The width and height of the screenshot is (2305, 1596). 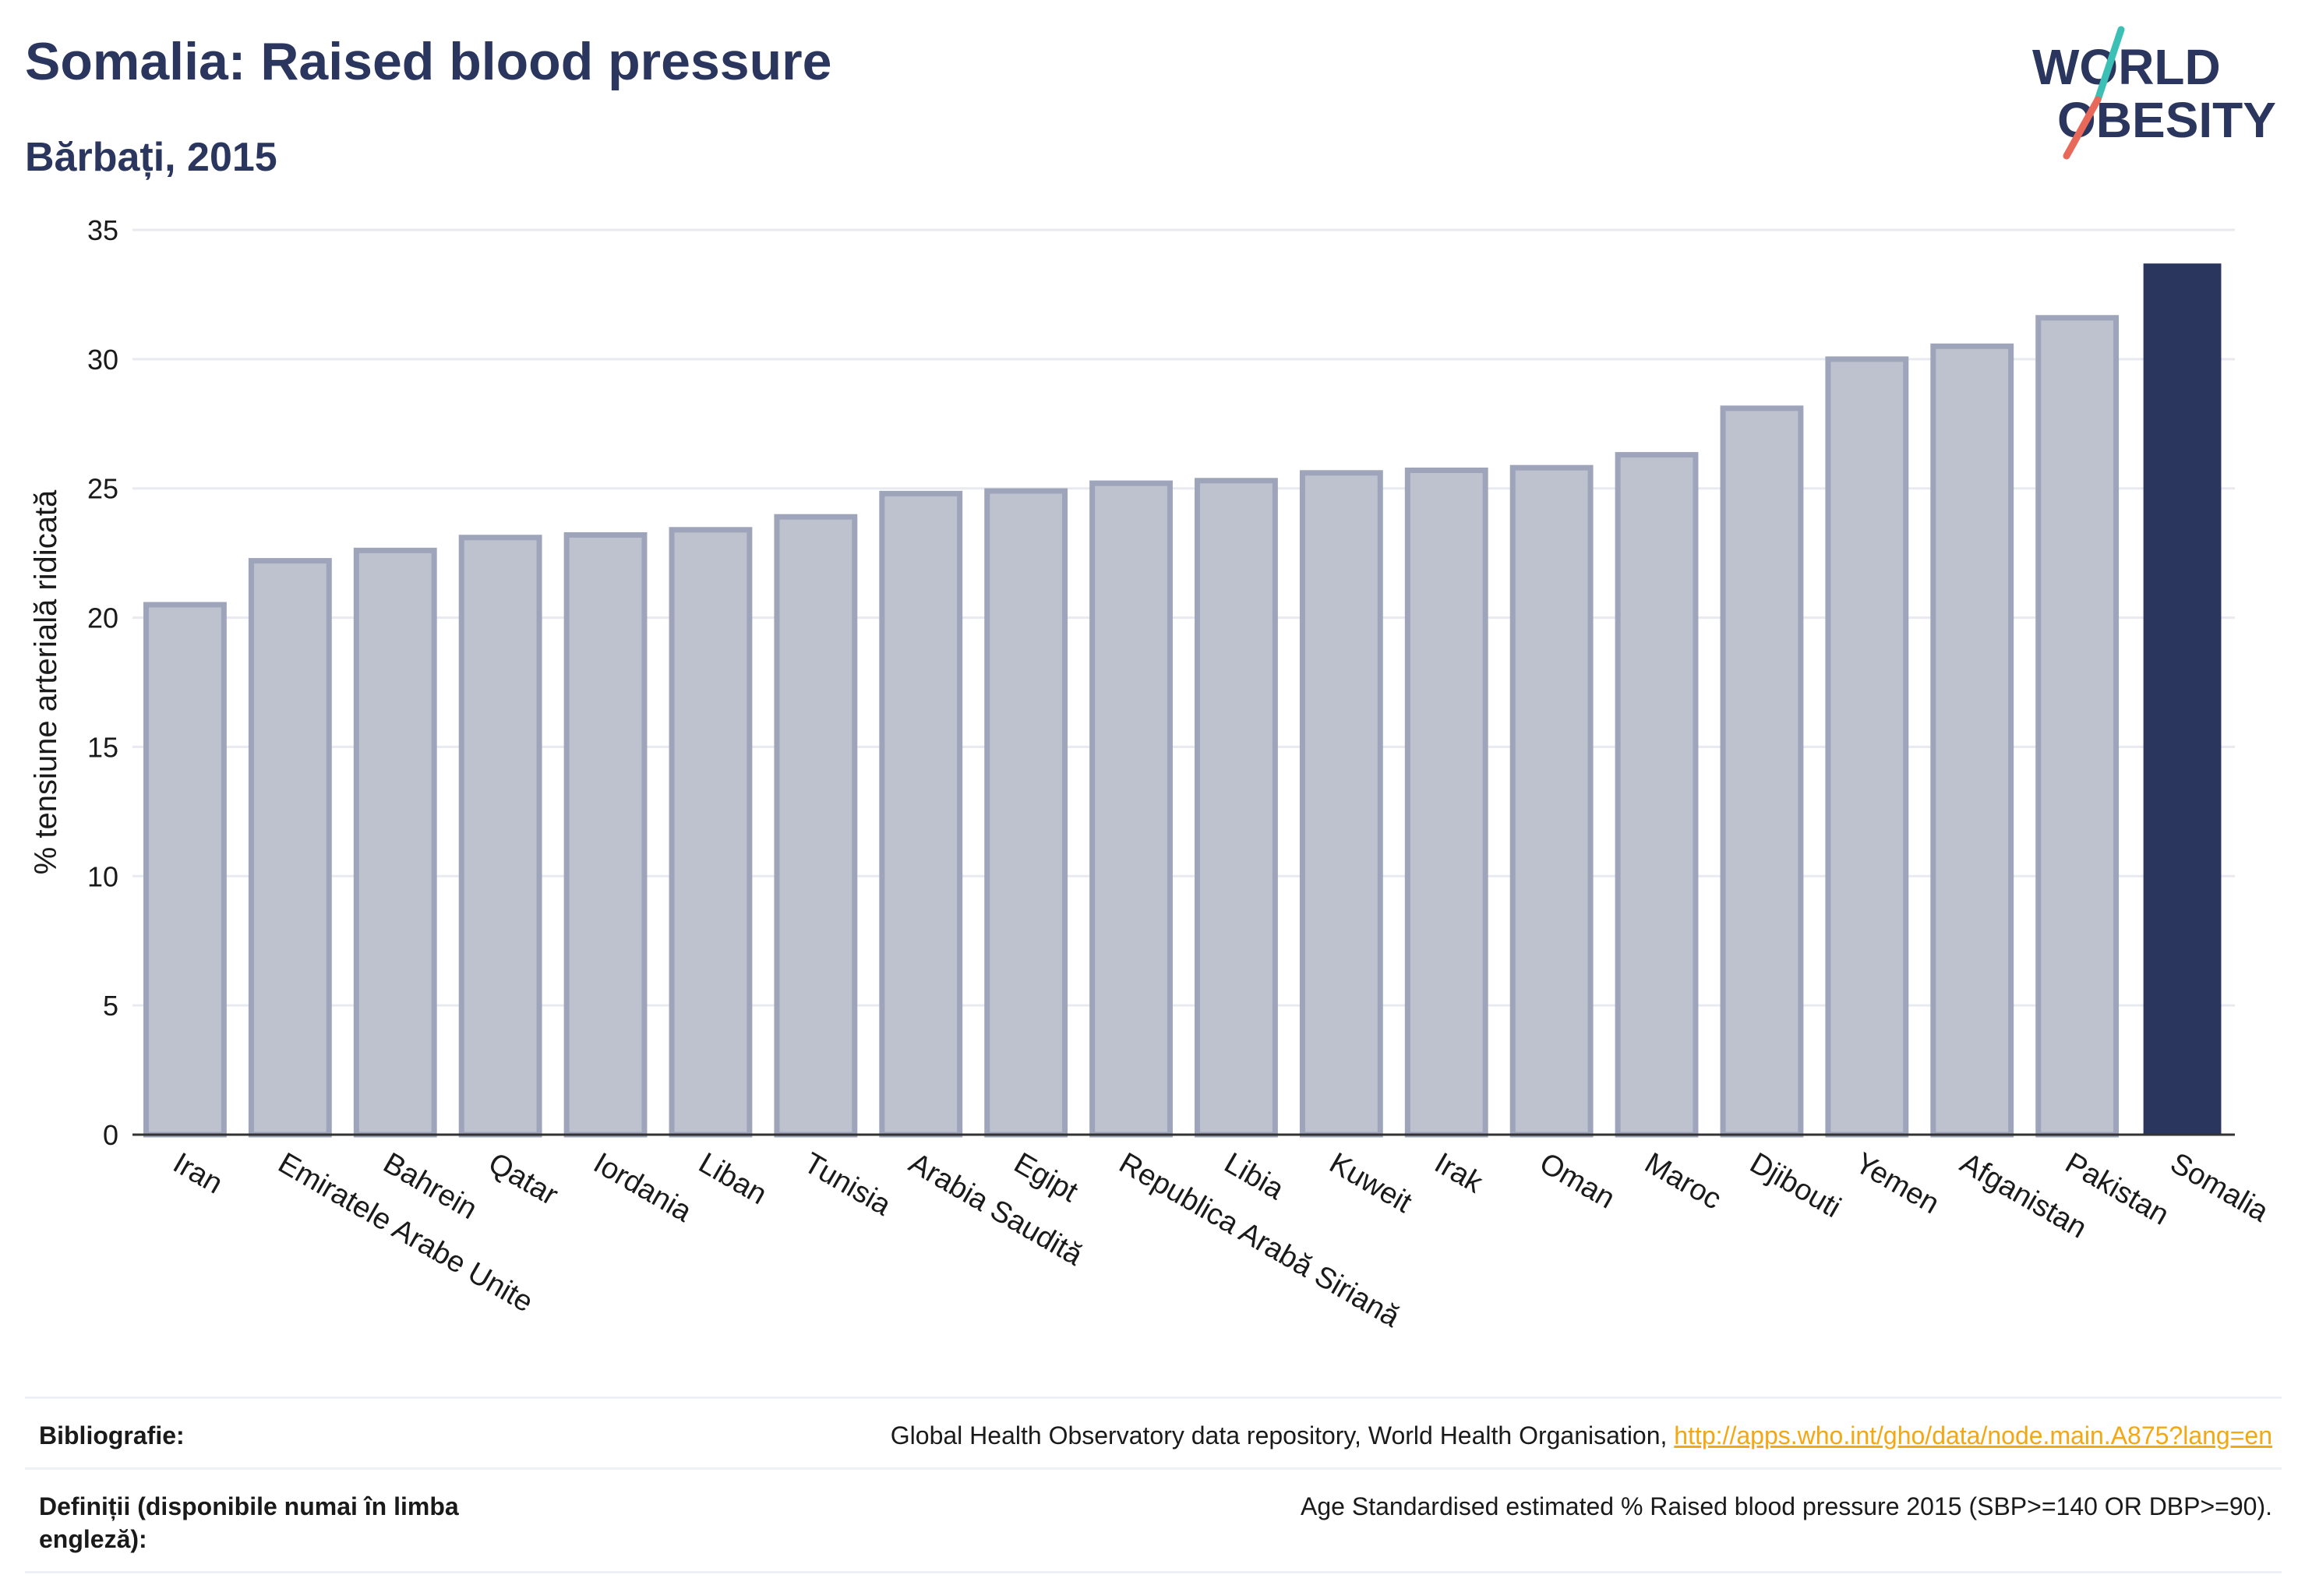 I want to click on chart-title: Somalia: Raised blood pressure, so click(x=428, y=61).